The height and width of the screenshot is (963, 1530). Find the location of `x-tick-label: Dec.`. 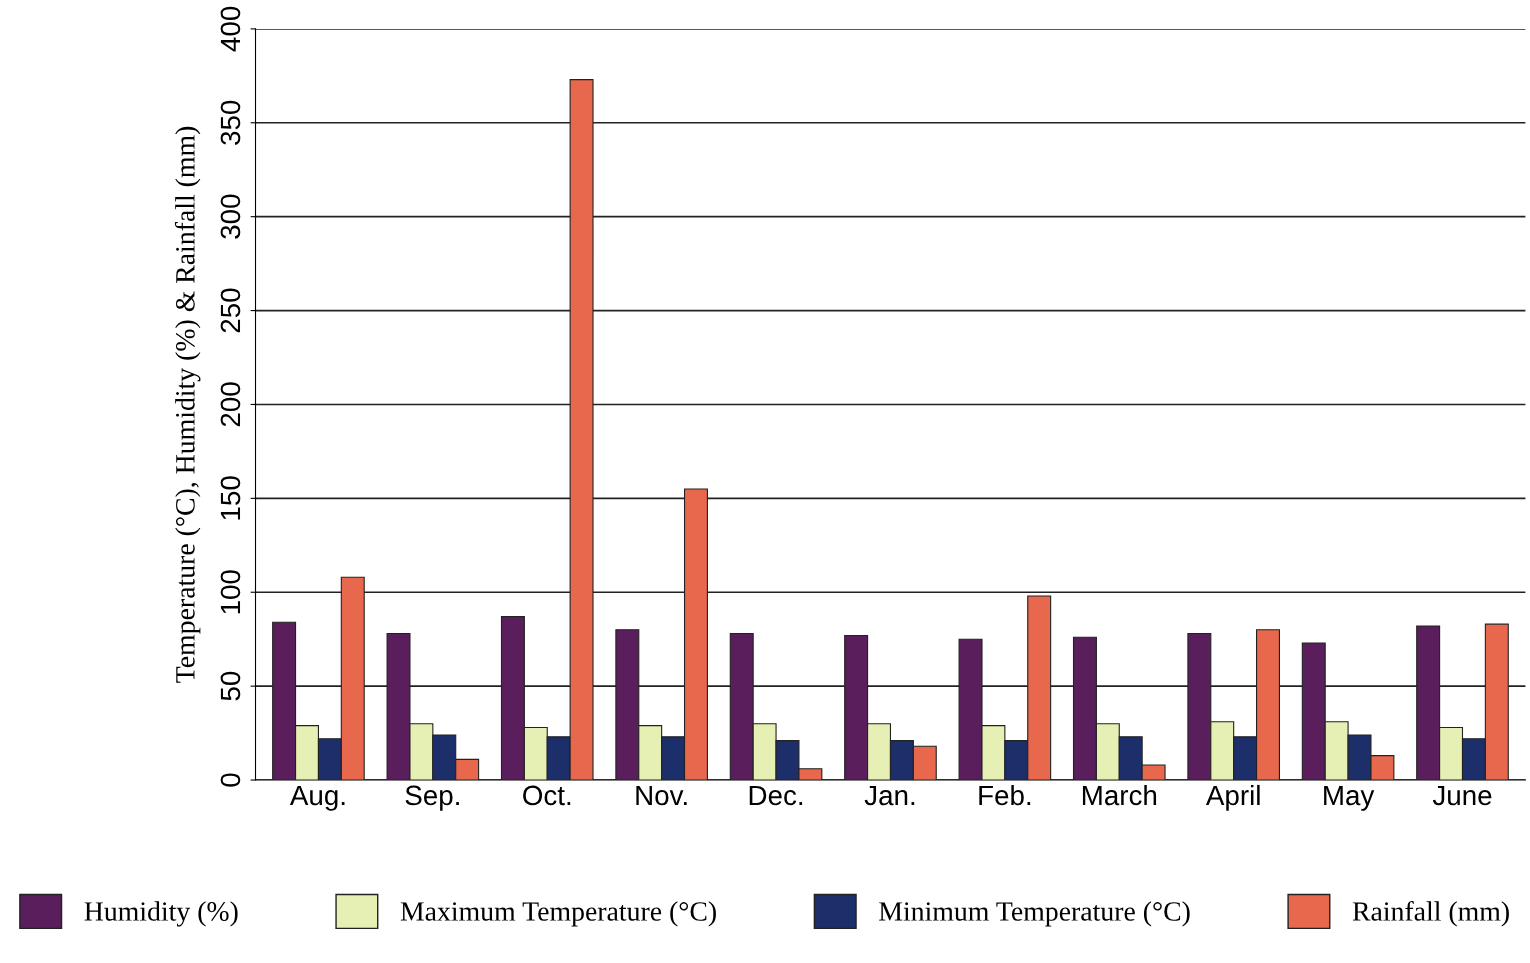

x-tick-label: Dec. is located at coordinates (776, 795).